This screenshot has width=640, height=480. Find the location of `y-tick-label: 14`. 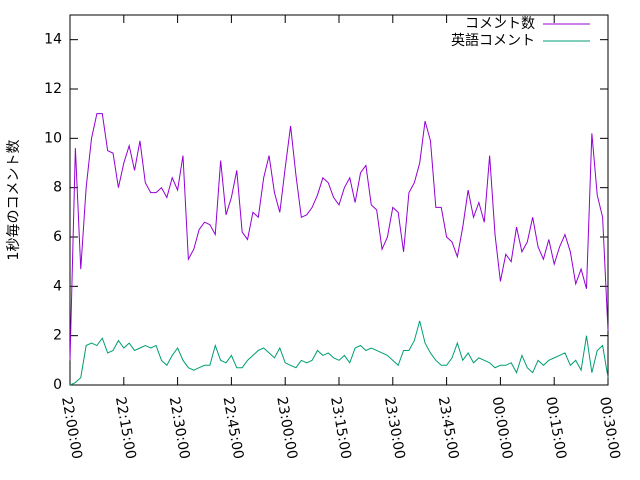

y-tick-label: 14 is located at coordinates (53, 40).